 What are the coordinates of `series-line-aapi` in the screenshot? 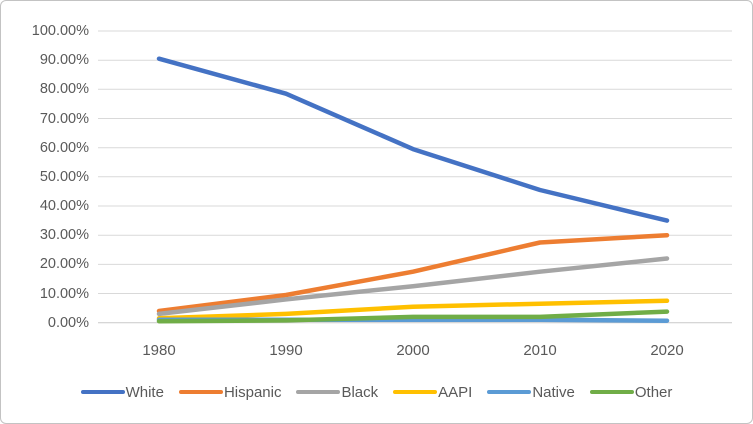 It's located at (413, 309).